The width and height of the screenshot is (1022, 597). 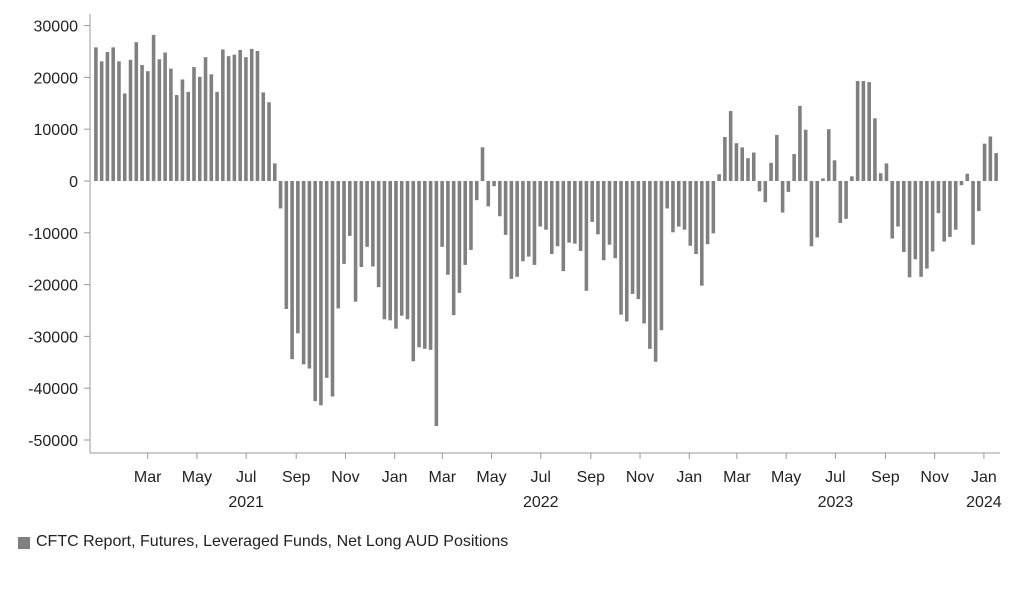 What do you see at coordinates (786, 477) in the screenshot?
I see `x-tick-label: May` at bounding box center [786, 477].